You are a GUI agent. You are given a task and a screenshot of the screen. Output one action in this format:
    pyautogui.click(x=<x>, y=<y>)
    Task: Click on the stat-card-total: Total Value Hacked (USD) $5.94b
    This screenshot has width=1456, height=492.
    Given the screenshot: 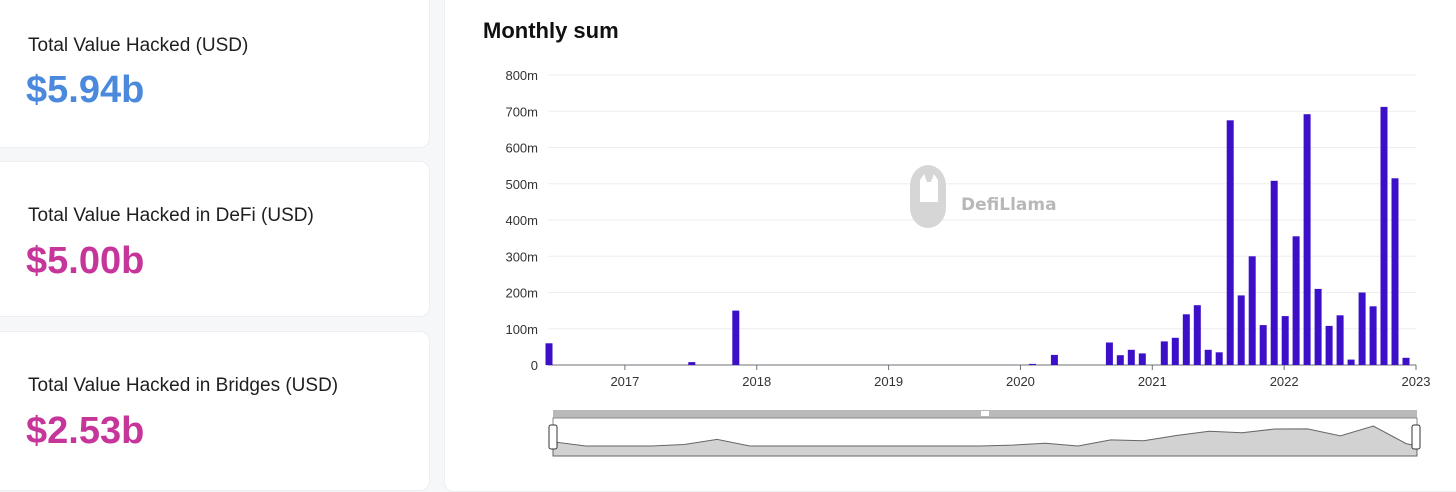 What is the action you would take?
    pyautogui.click(x=215, y=74)
    